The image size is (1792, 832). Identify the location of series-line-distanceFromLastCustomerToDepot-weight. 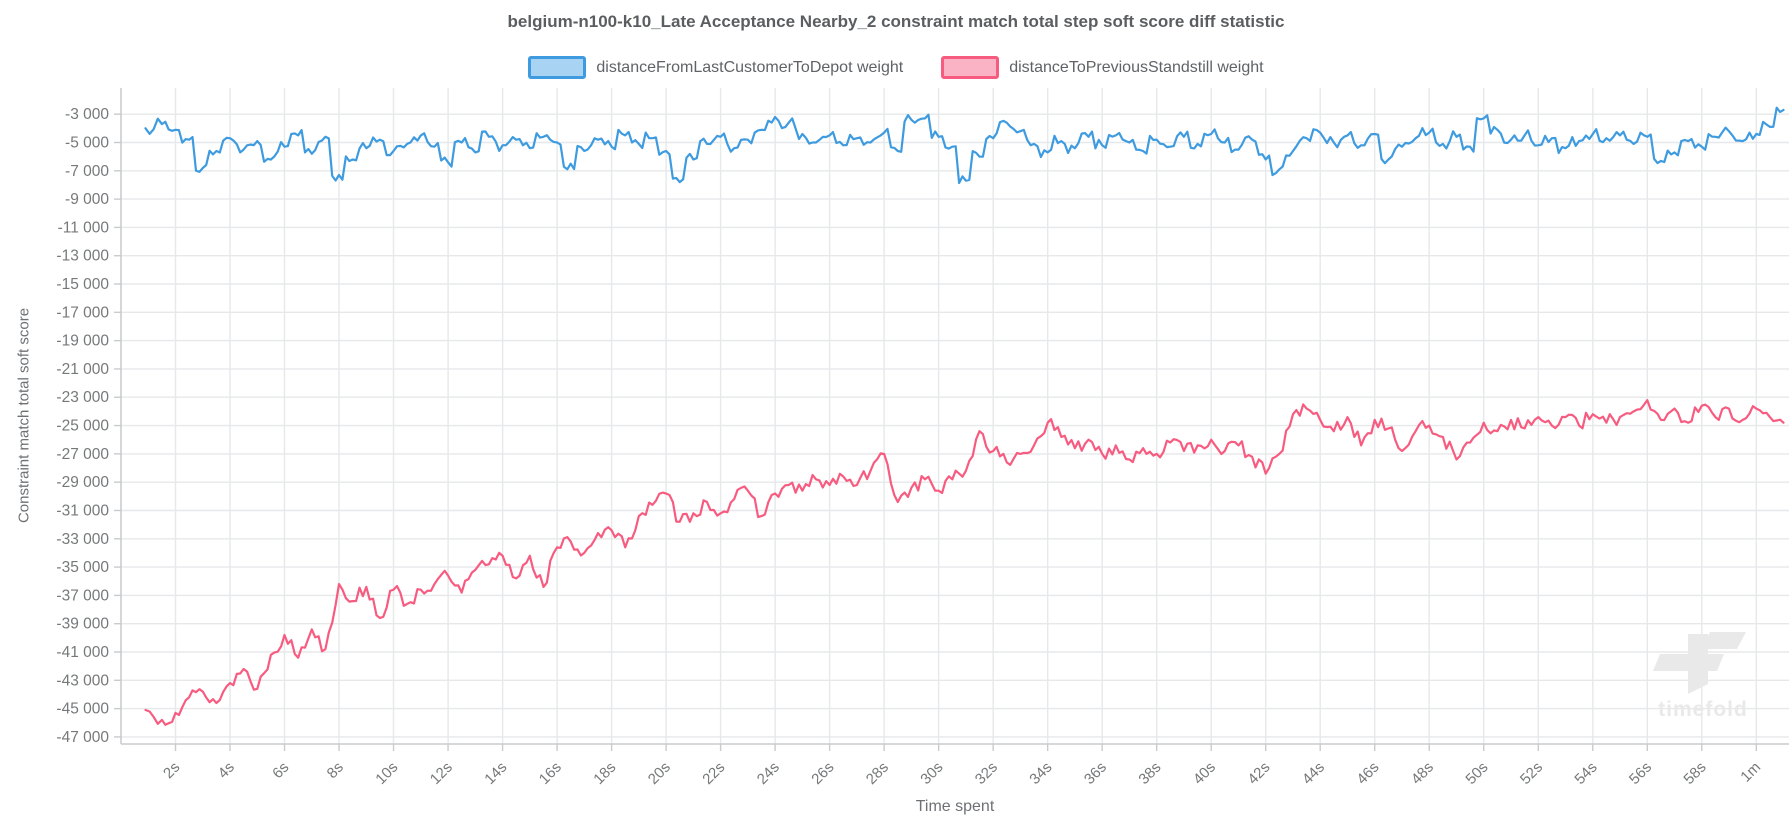
(964, 145).